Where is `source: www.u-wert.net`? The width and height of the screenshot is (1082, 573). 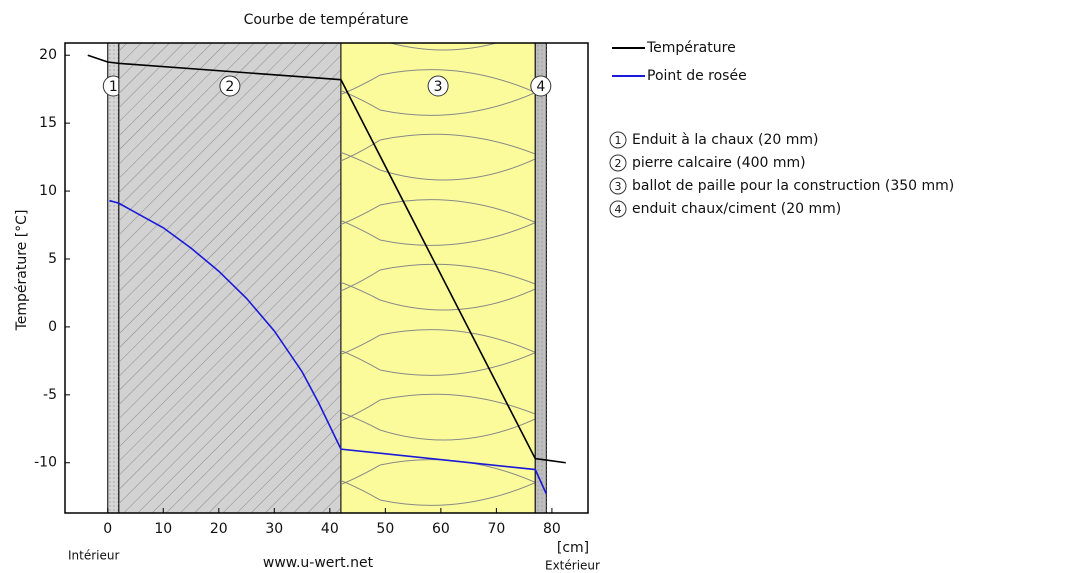 source: www.u-wert.net is located at coordinates (318, 563).